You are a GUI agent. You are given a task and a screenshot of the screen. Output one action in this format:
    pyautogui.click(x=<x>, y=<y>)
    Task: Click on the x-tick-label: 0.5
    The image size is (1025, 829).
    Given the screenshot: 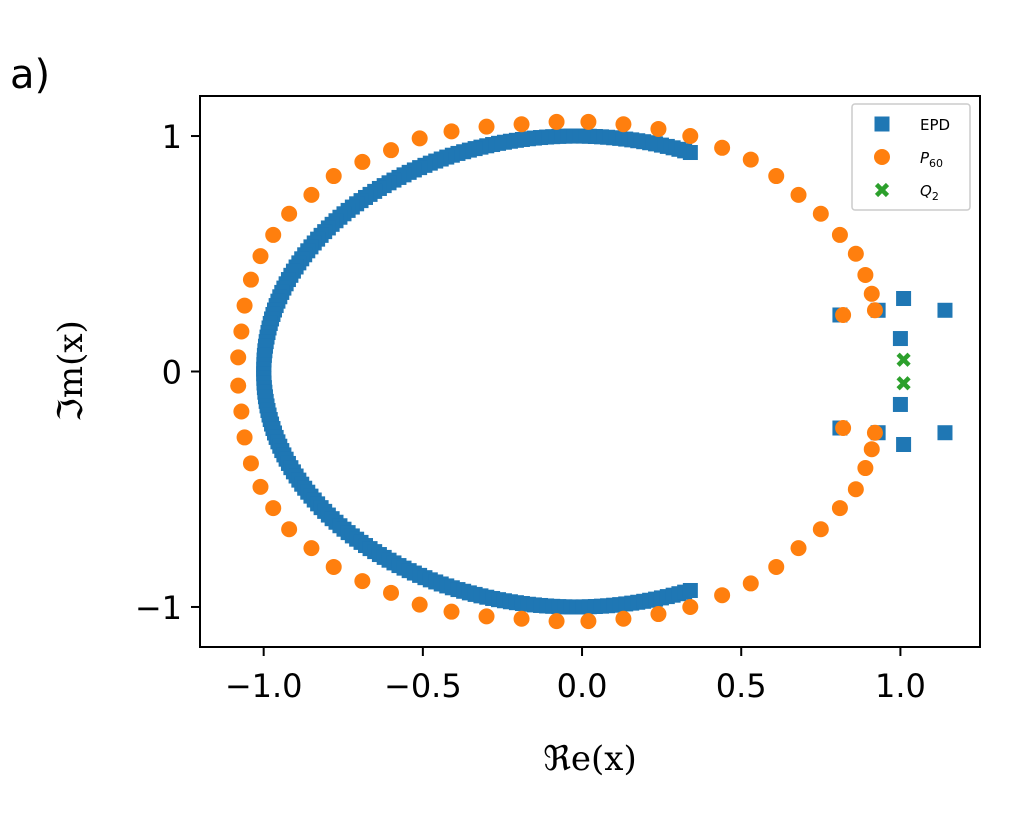 What is the action you would take?
    pyautogui.click(x=741, y=686)
    